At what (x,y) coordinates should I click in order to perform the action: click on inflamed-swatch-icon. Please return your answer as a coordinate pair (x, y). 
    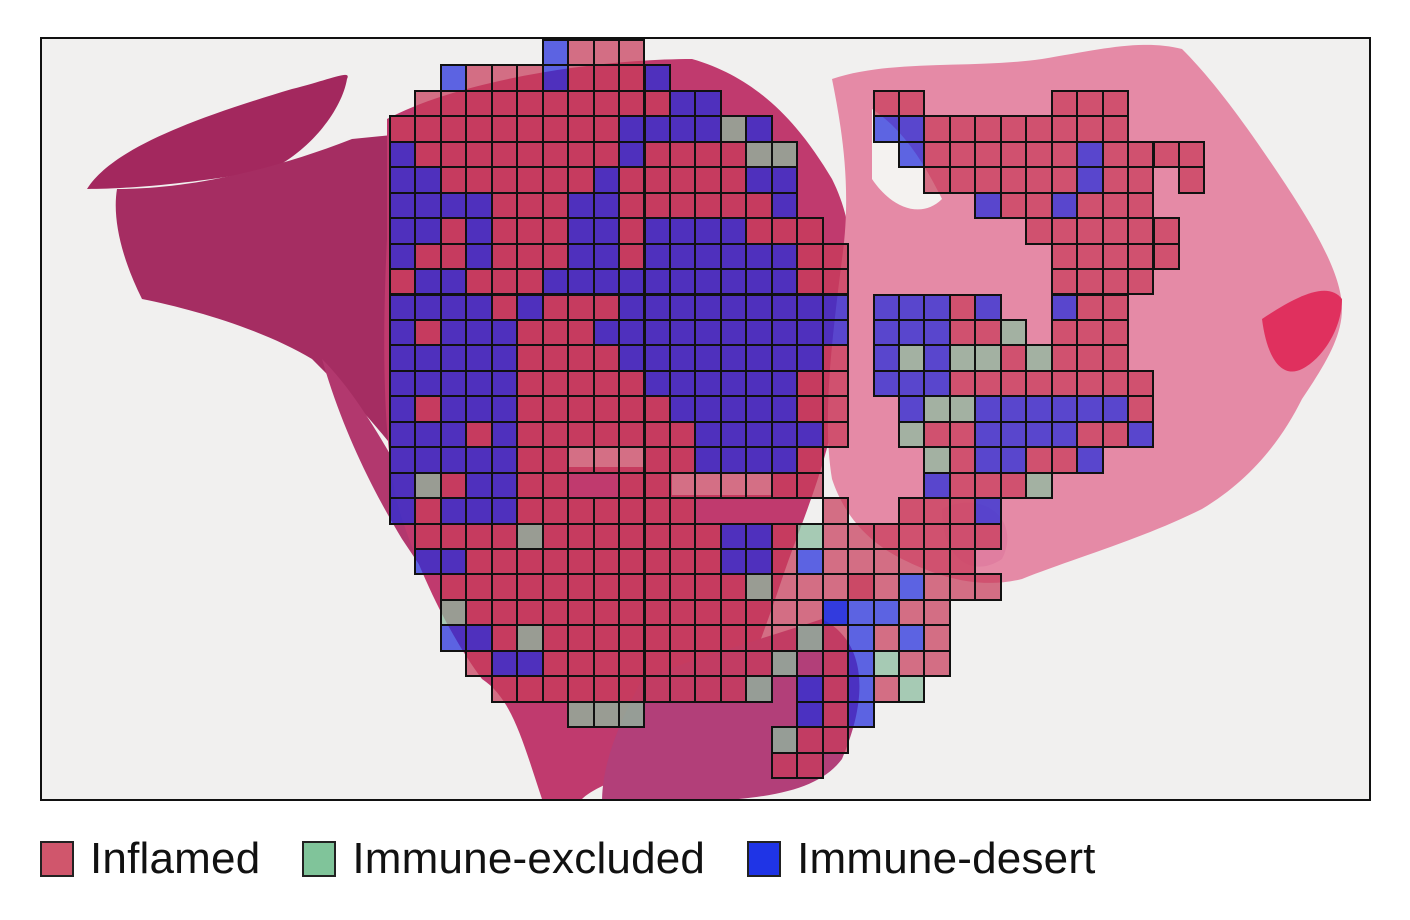
    Looking at the image, I should click on (57, 859).